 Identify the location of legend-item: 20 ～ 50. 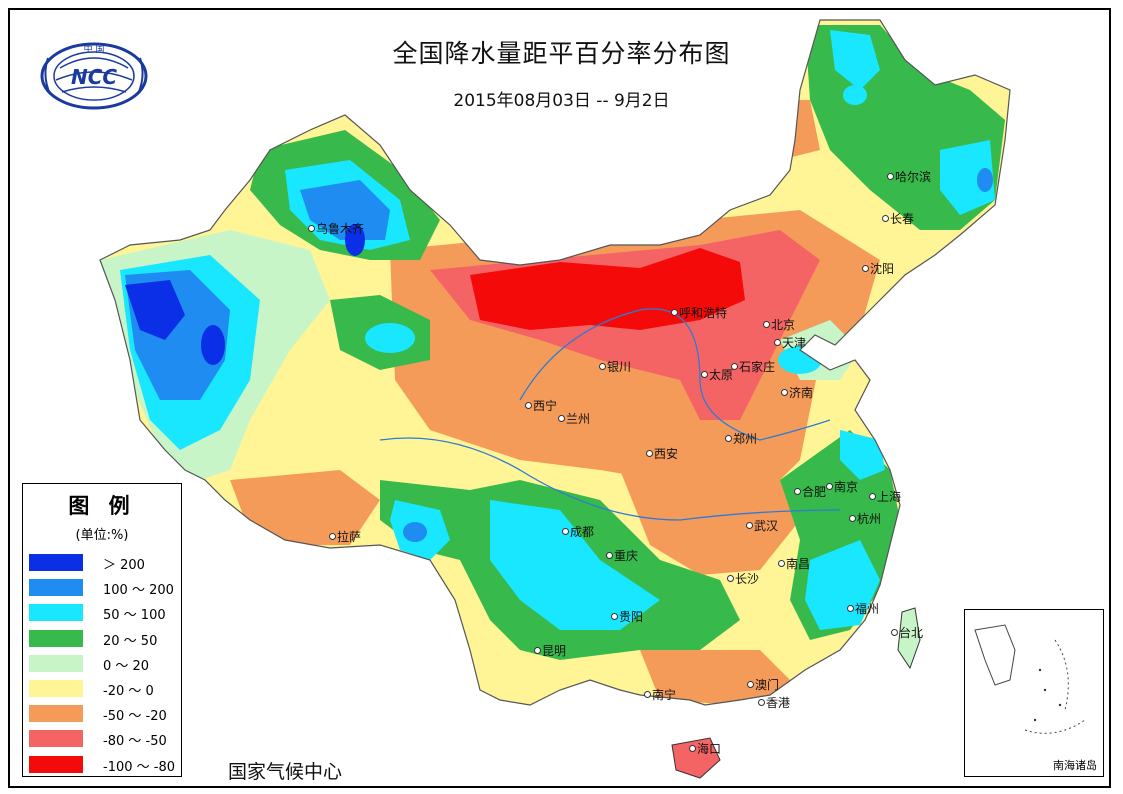
(102, 639).